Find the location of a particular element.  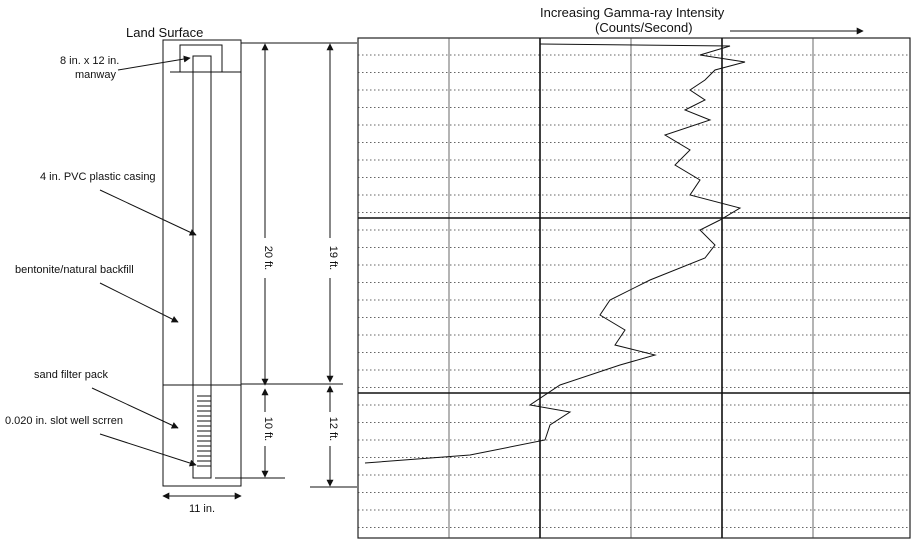

manway-label: manway is located at coordinates (95, 75).